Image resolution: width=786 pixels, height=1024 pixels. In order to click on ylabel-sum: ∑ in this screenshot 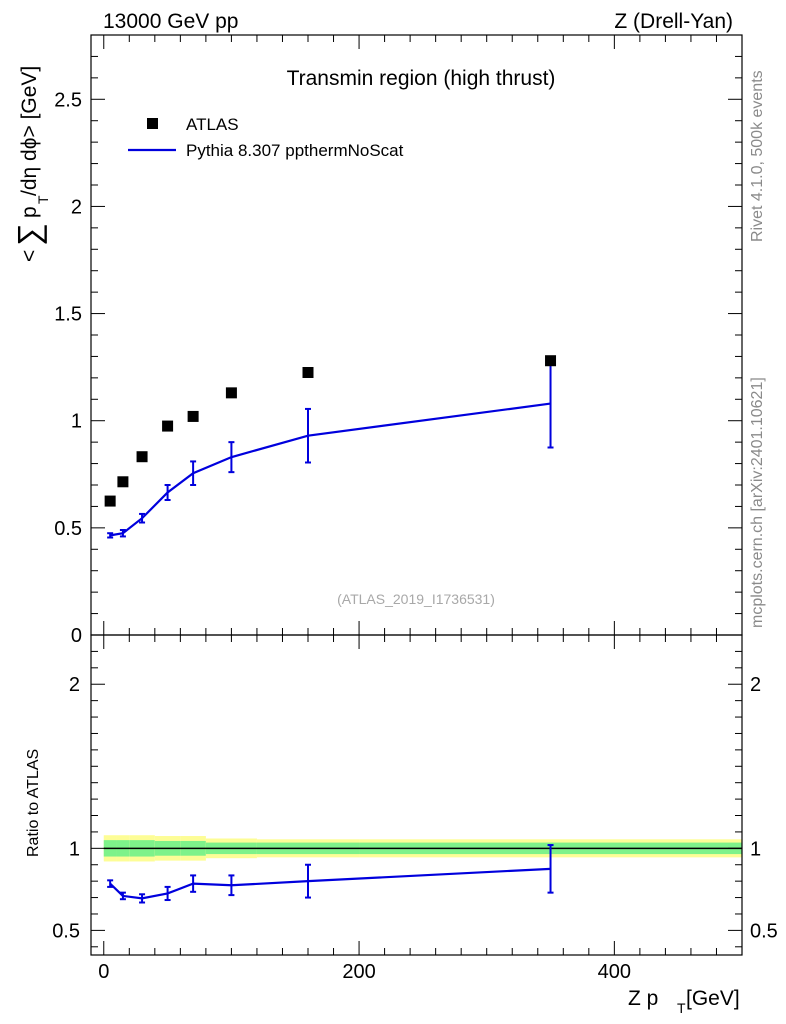, I will do `click(29, 234)`.